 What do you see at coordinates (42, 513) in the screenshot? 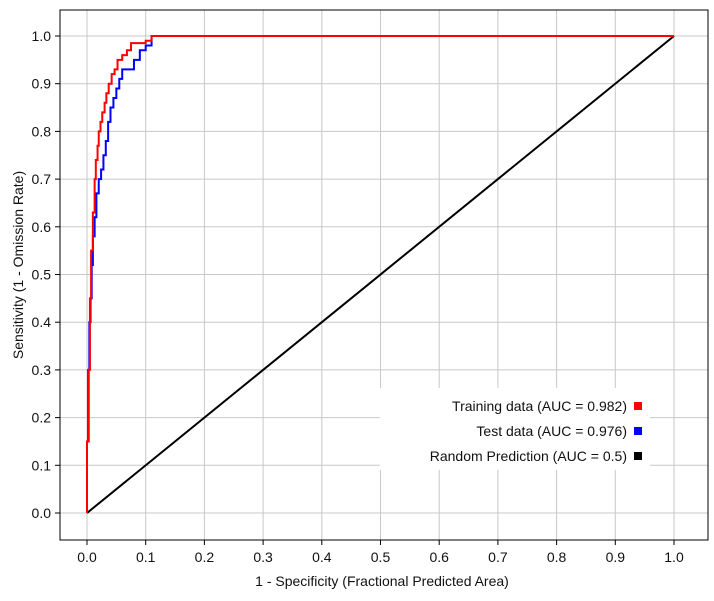
I see `y-tick-label: 0.0` at bounding box center [42, 513].